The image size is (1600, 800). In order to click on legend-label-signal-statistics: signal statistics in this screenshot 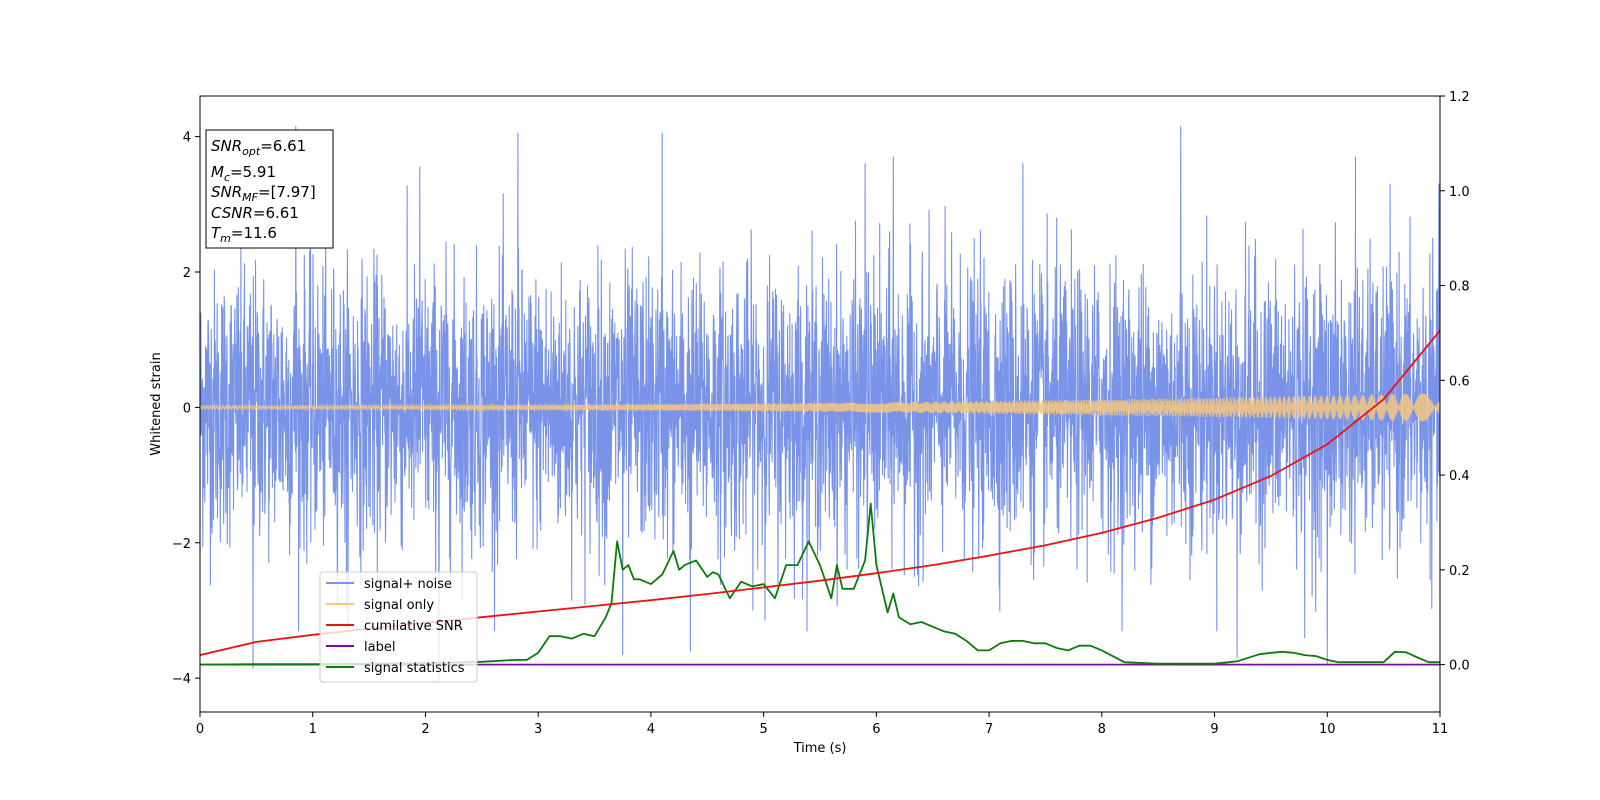, I will do `click(414, 668)`.